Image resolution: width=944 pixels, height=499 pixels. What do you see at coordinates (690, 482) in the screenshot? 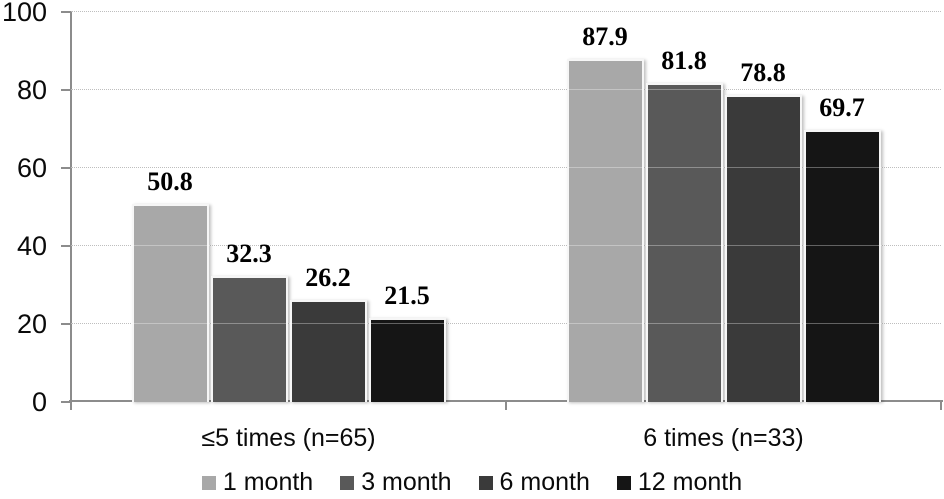
I see `legend-label: 12 month` at bounding box center [690, 482].